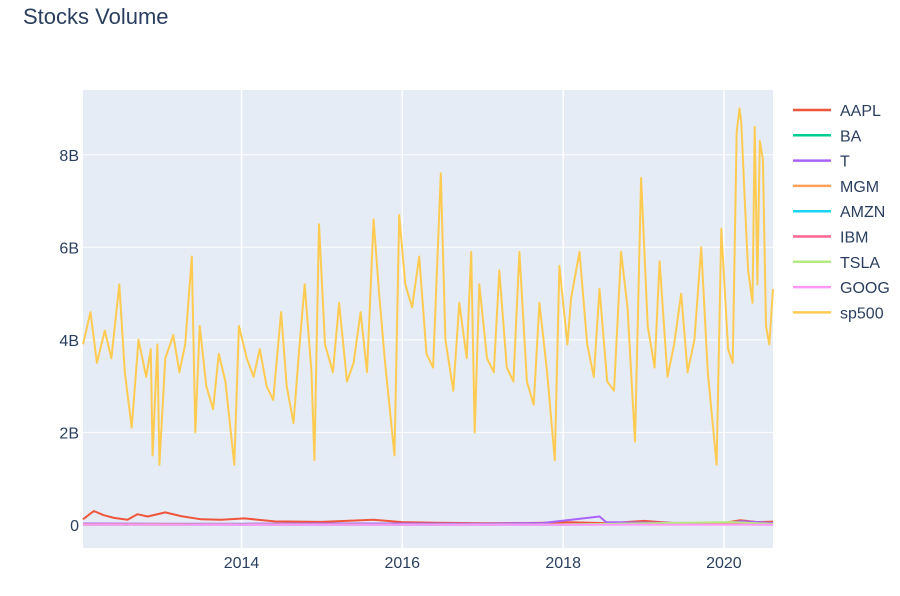 The image size is (900, 596). What do you see at coordinates (69, 248) in the screenshot?
I see `y-tick-label: 6B` at bounding box center [69, 248].